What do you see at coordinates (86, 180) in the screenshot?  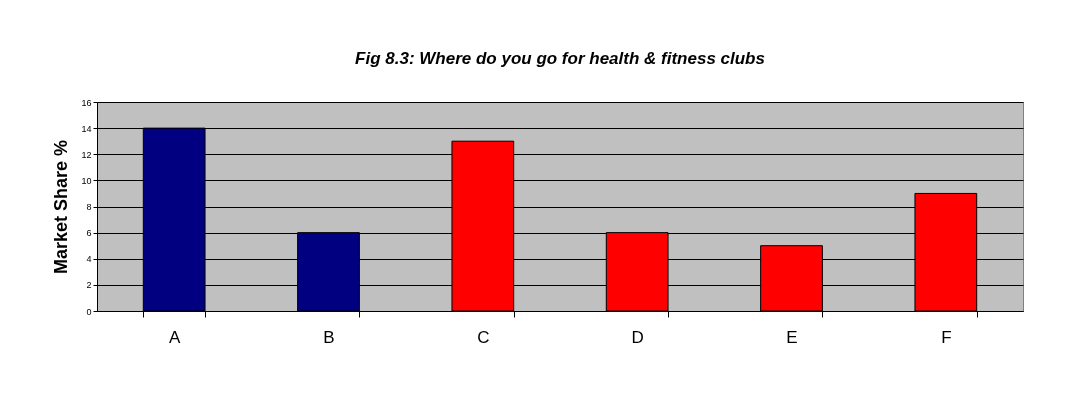 I see `y-tick-label: 10` at bounding box center [86, 180].